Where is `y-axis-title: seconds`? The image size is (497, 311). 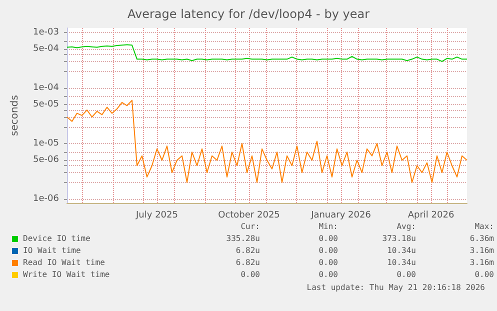 y-axis-title: seconds is located at coordinates (15, 115).